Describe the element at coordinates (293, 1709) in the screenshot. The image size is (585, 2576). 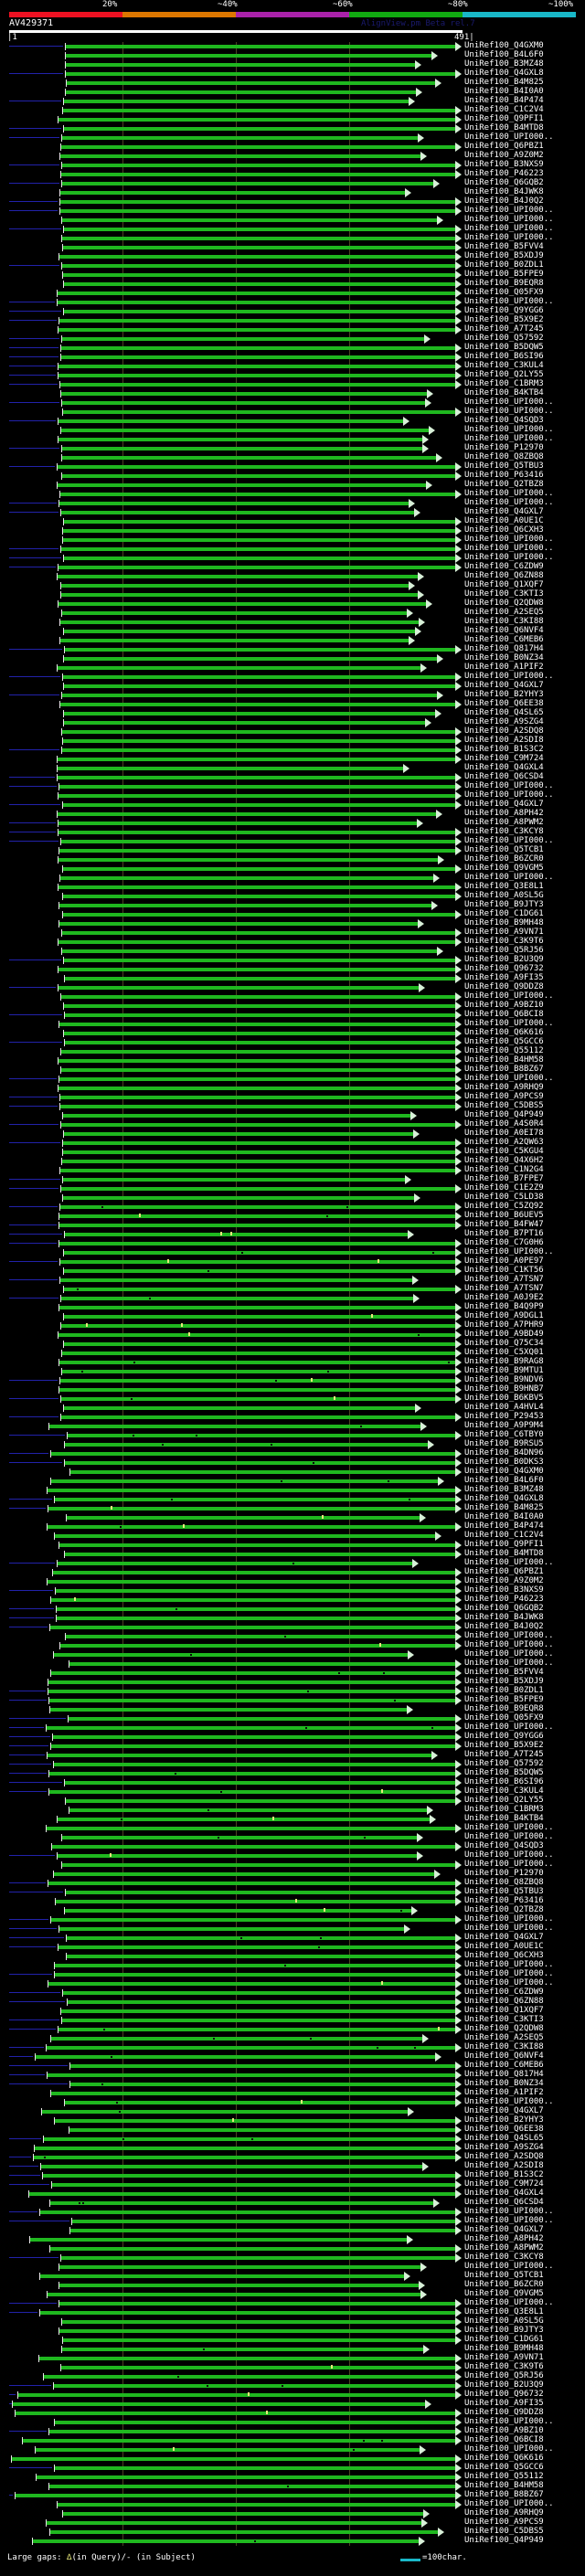
I see `table-row: UniRef100_B9EQR8` at that location.